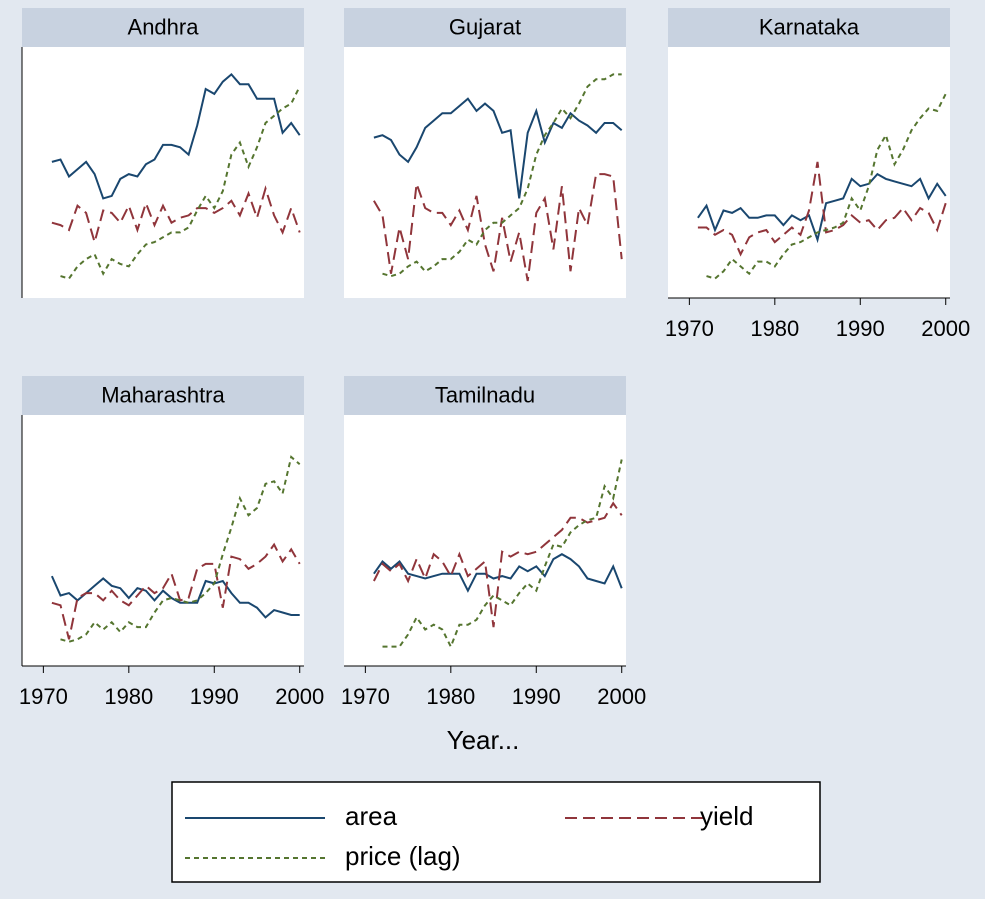  I want to click on legend-label: price (lag), so click(403, 856).